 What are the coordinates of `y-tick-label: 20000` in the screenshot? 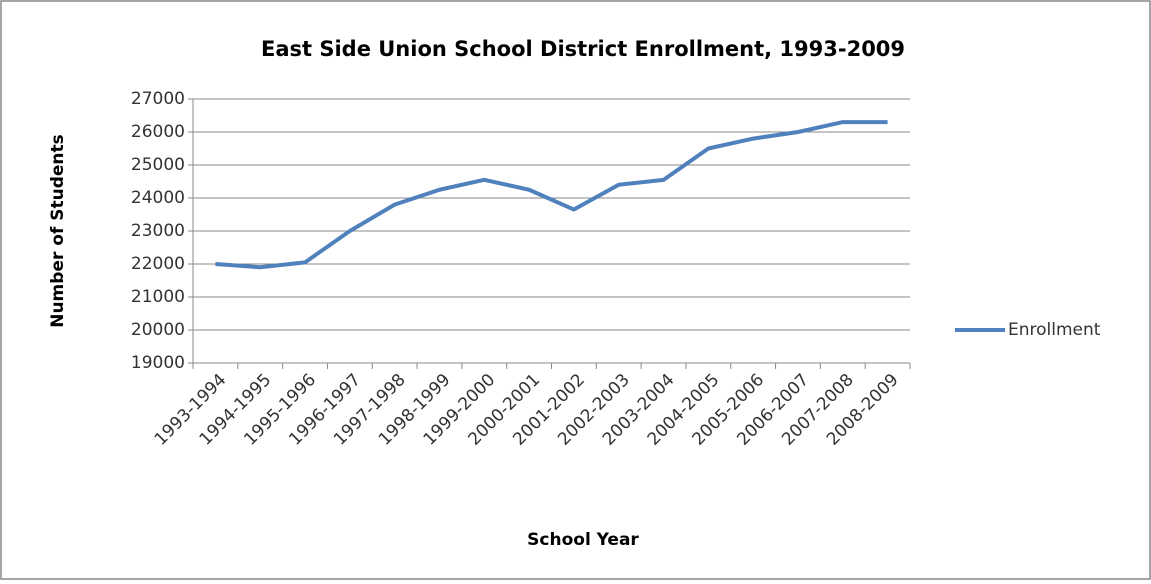 It's located at (158, 330).